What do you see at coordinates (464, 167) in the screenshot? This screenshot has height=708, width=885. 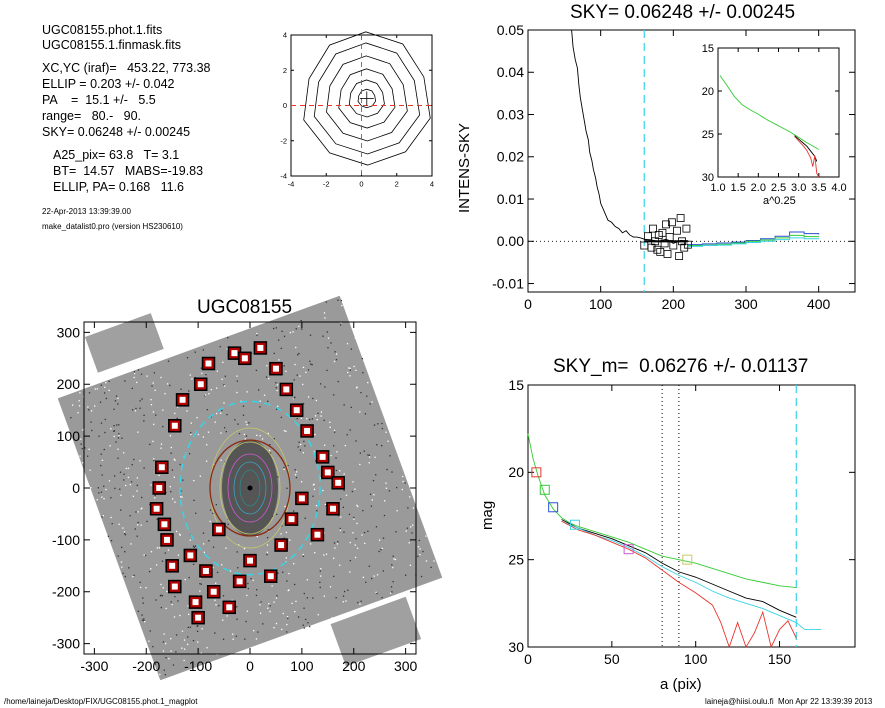 I see `sky-plot-ylabel: INTENS-SKY` at bounding box center [464, 167].